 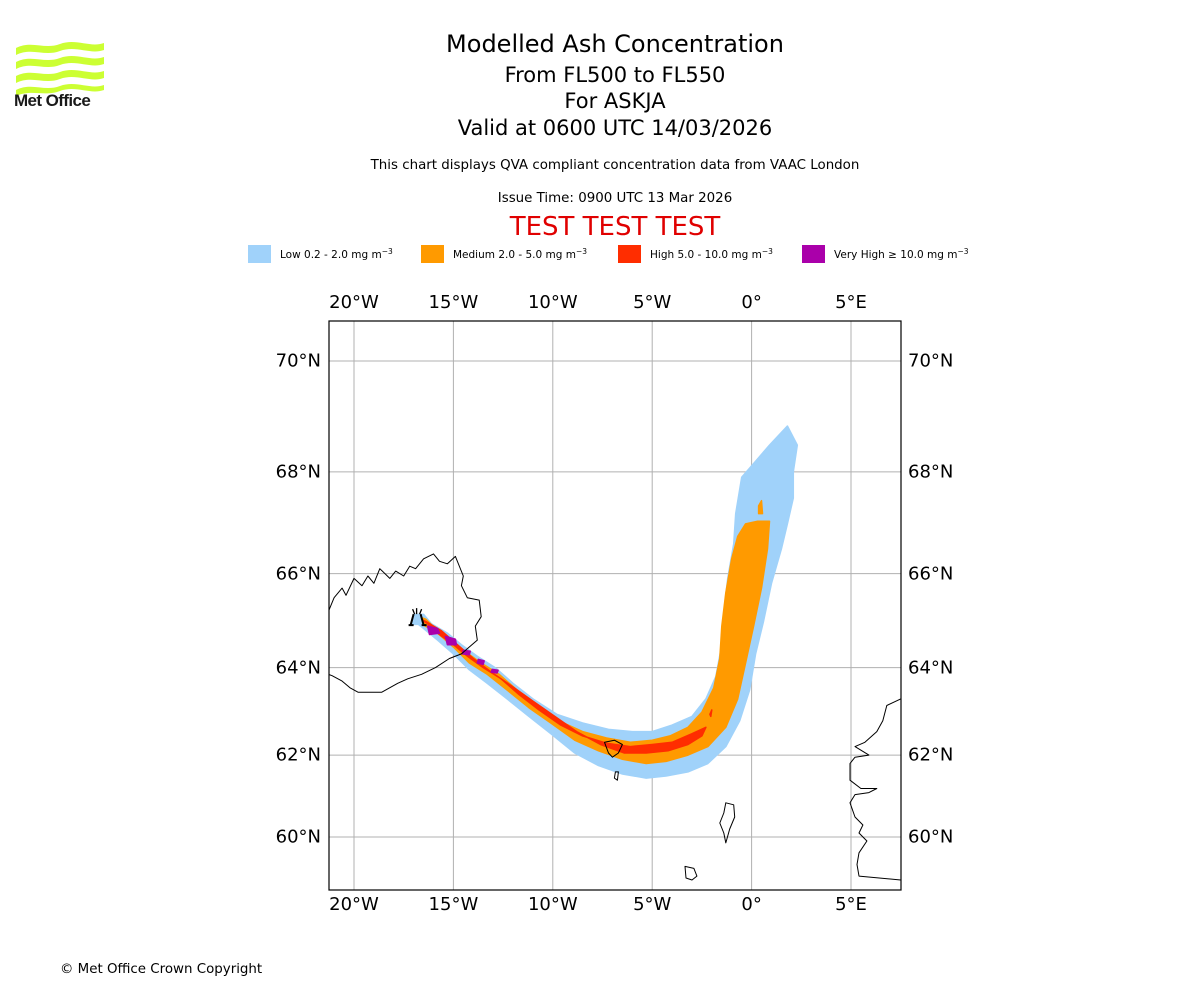 What do you see at coordinates (453, 904) in the screenshot?
I see `lon-tick-label-bottom: 15°W` at bounding box center [453, 904].